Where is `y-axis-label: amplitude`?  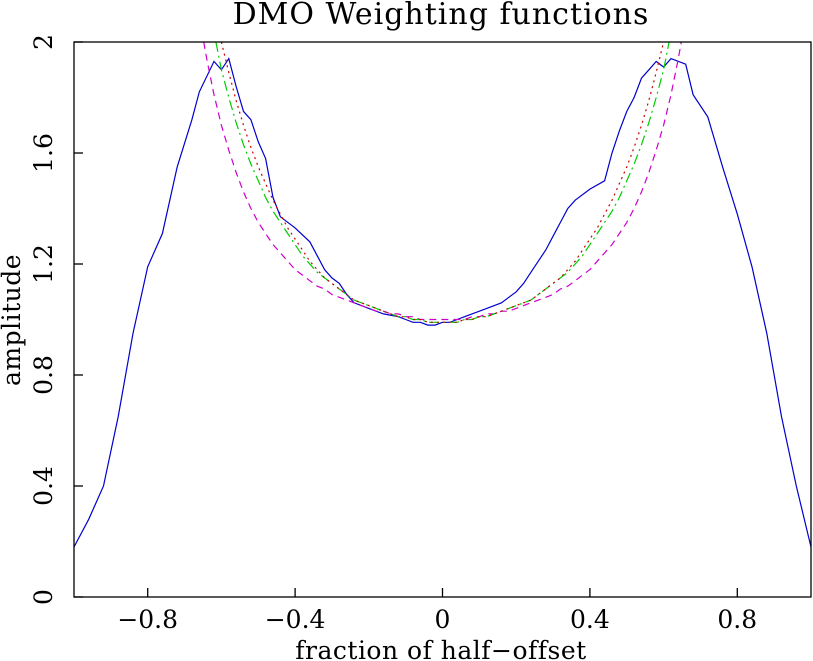
y-axis-label: amplitude is located at coordinates (13, 320).